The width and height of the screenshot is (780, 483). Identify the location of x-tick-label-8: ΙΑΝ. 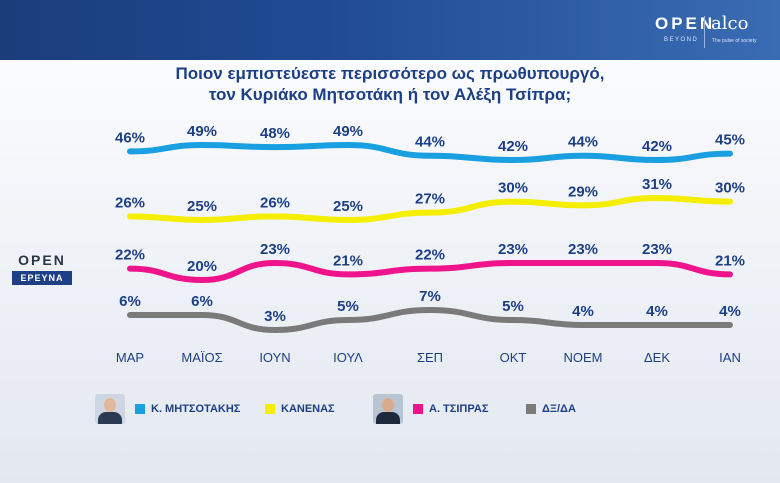
(730, 357).